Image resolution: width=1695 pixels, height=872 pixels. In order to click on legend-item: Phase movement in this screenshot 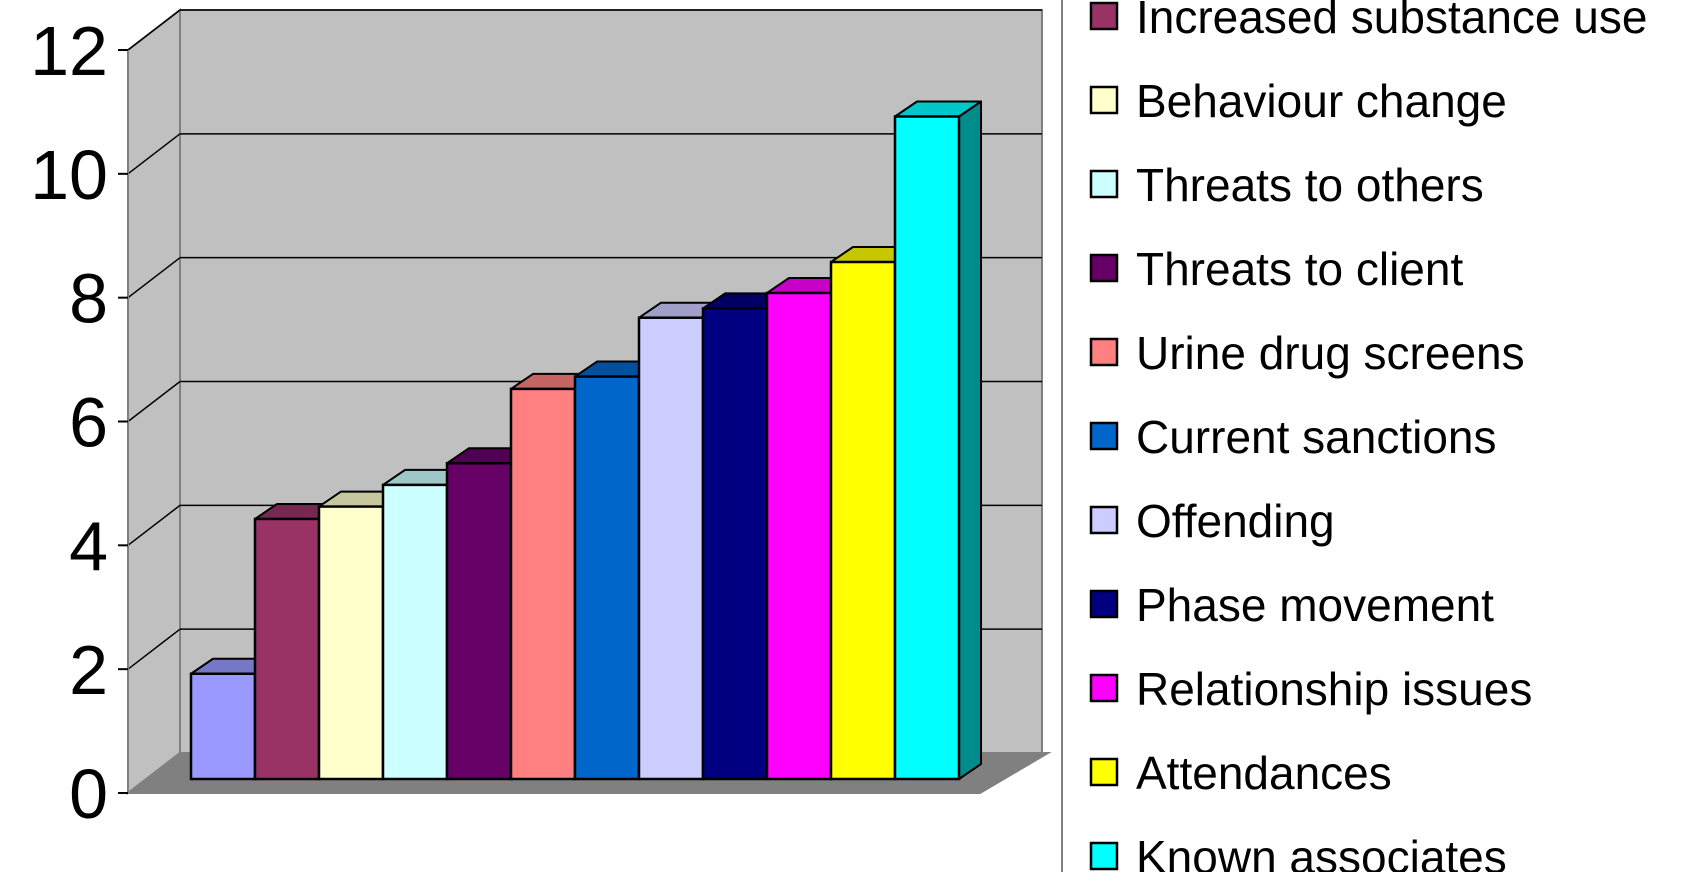, I will do `click(1291, 605)`.